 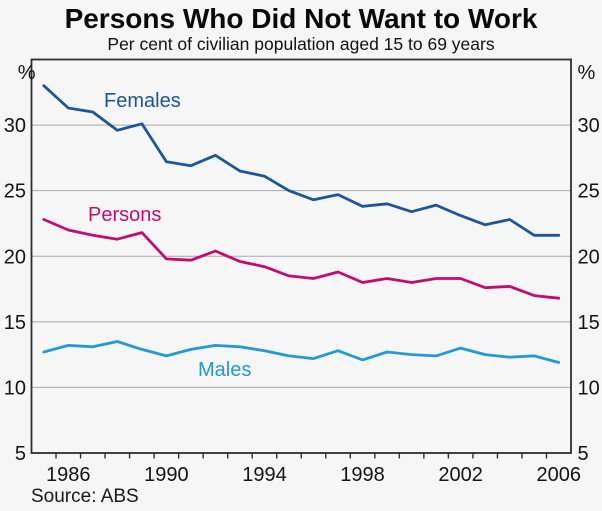 What do you see at coordinates (264, 475) in the screenshot?
I see `x-tick-label-1994: 1994` at bounding box center [264, 475].